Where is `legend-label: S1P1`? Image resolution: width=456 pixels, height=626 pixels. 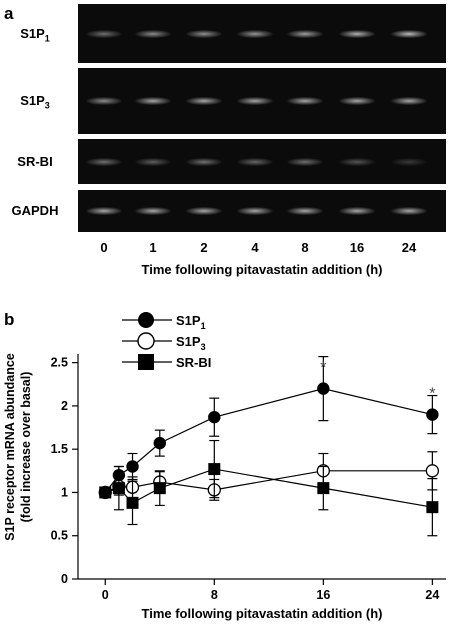 legend-label: S1P1 is located at coordinates (191, 322).